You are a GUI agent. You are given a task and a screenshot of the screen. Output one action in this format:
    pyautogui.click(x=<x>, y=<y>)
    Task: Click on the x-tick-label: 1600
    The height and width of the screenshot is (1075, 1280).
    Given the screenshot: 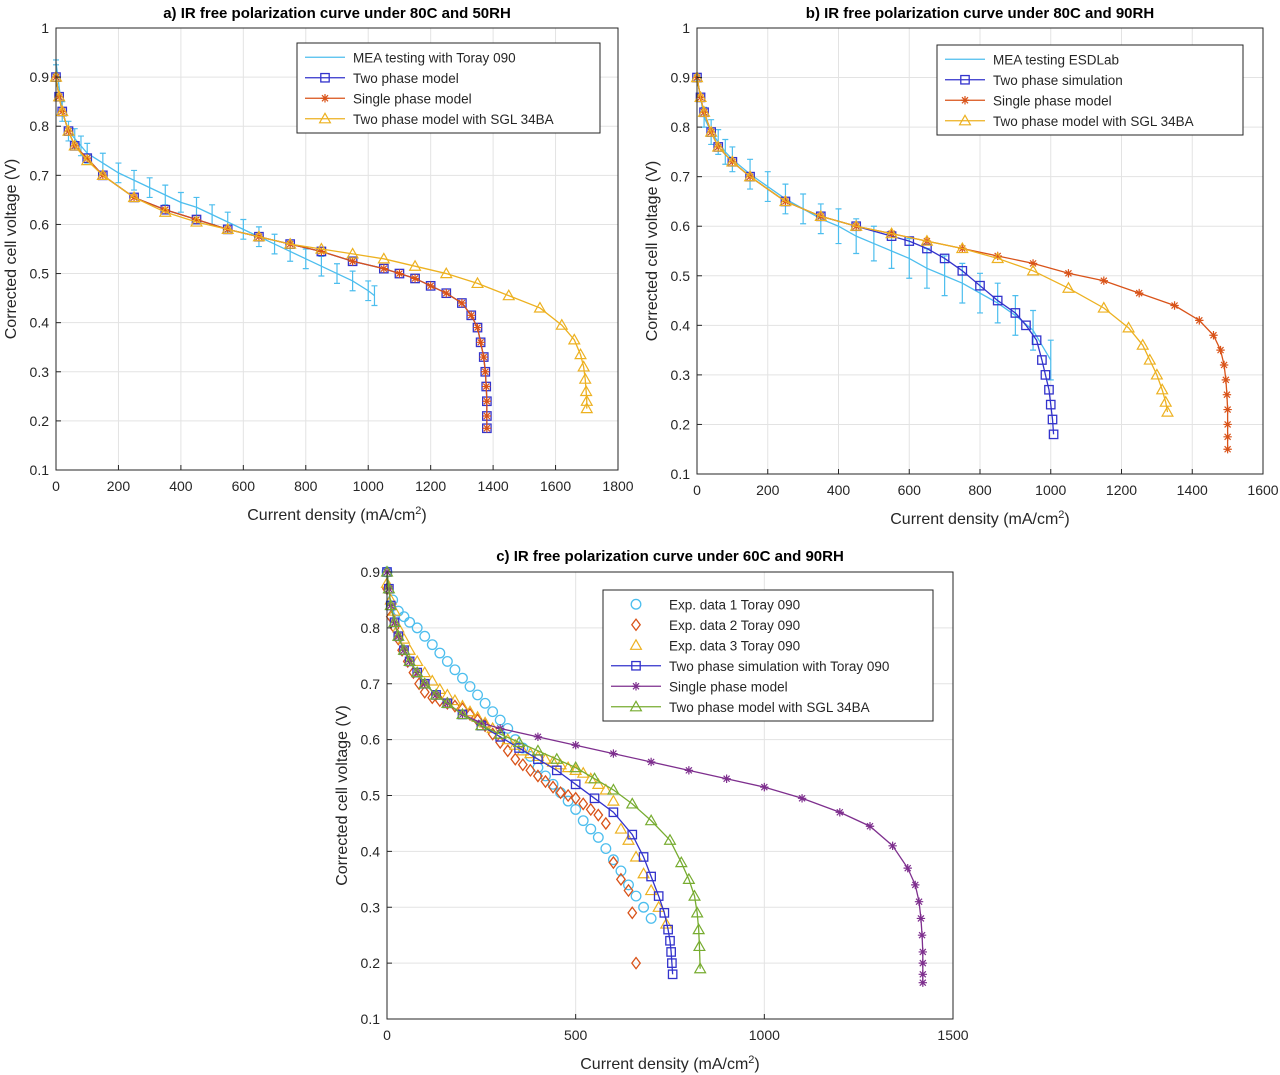 What is the action you would take?
    pyautogui.click(x=555, y=486)
    